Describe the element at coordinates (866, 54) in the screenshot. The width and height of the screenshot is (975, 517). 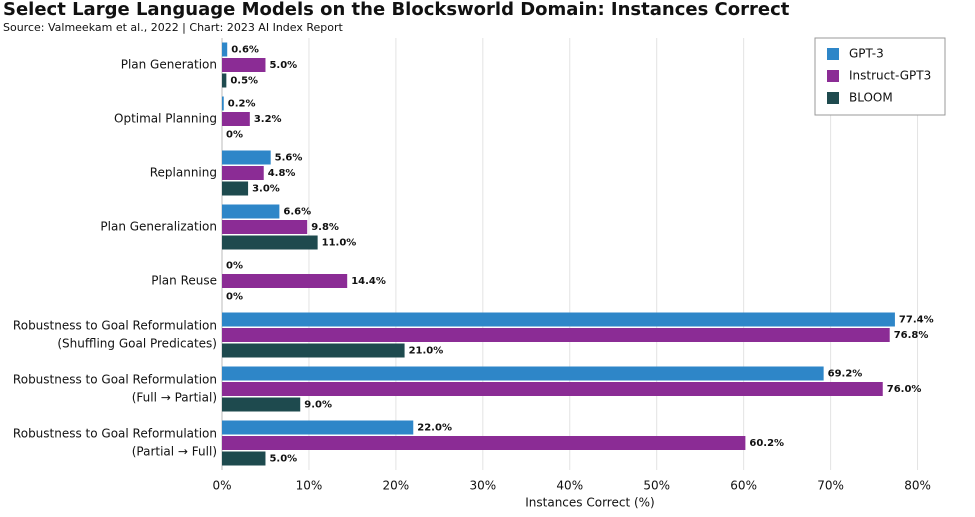
I see `legend-label: GPT-3` at that location.